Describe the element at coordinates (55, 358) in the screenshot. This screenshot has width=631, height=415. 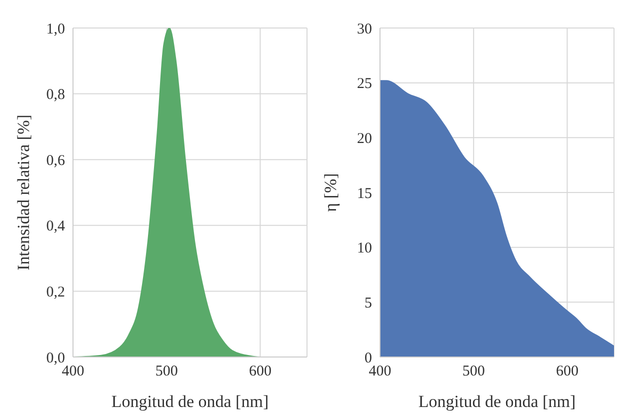
I see `y-tick-label: 0,0` at that location.